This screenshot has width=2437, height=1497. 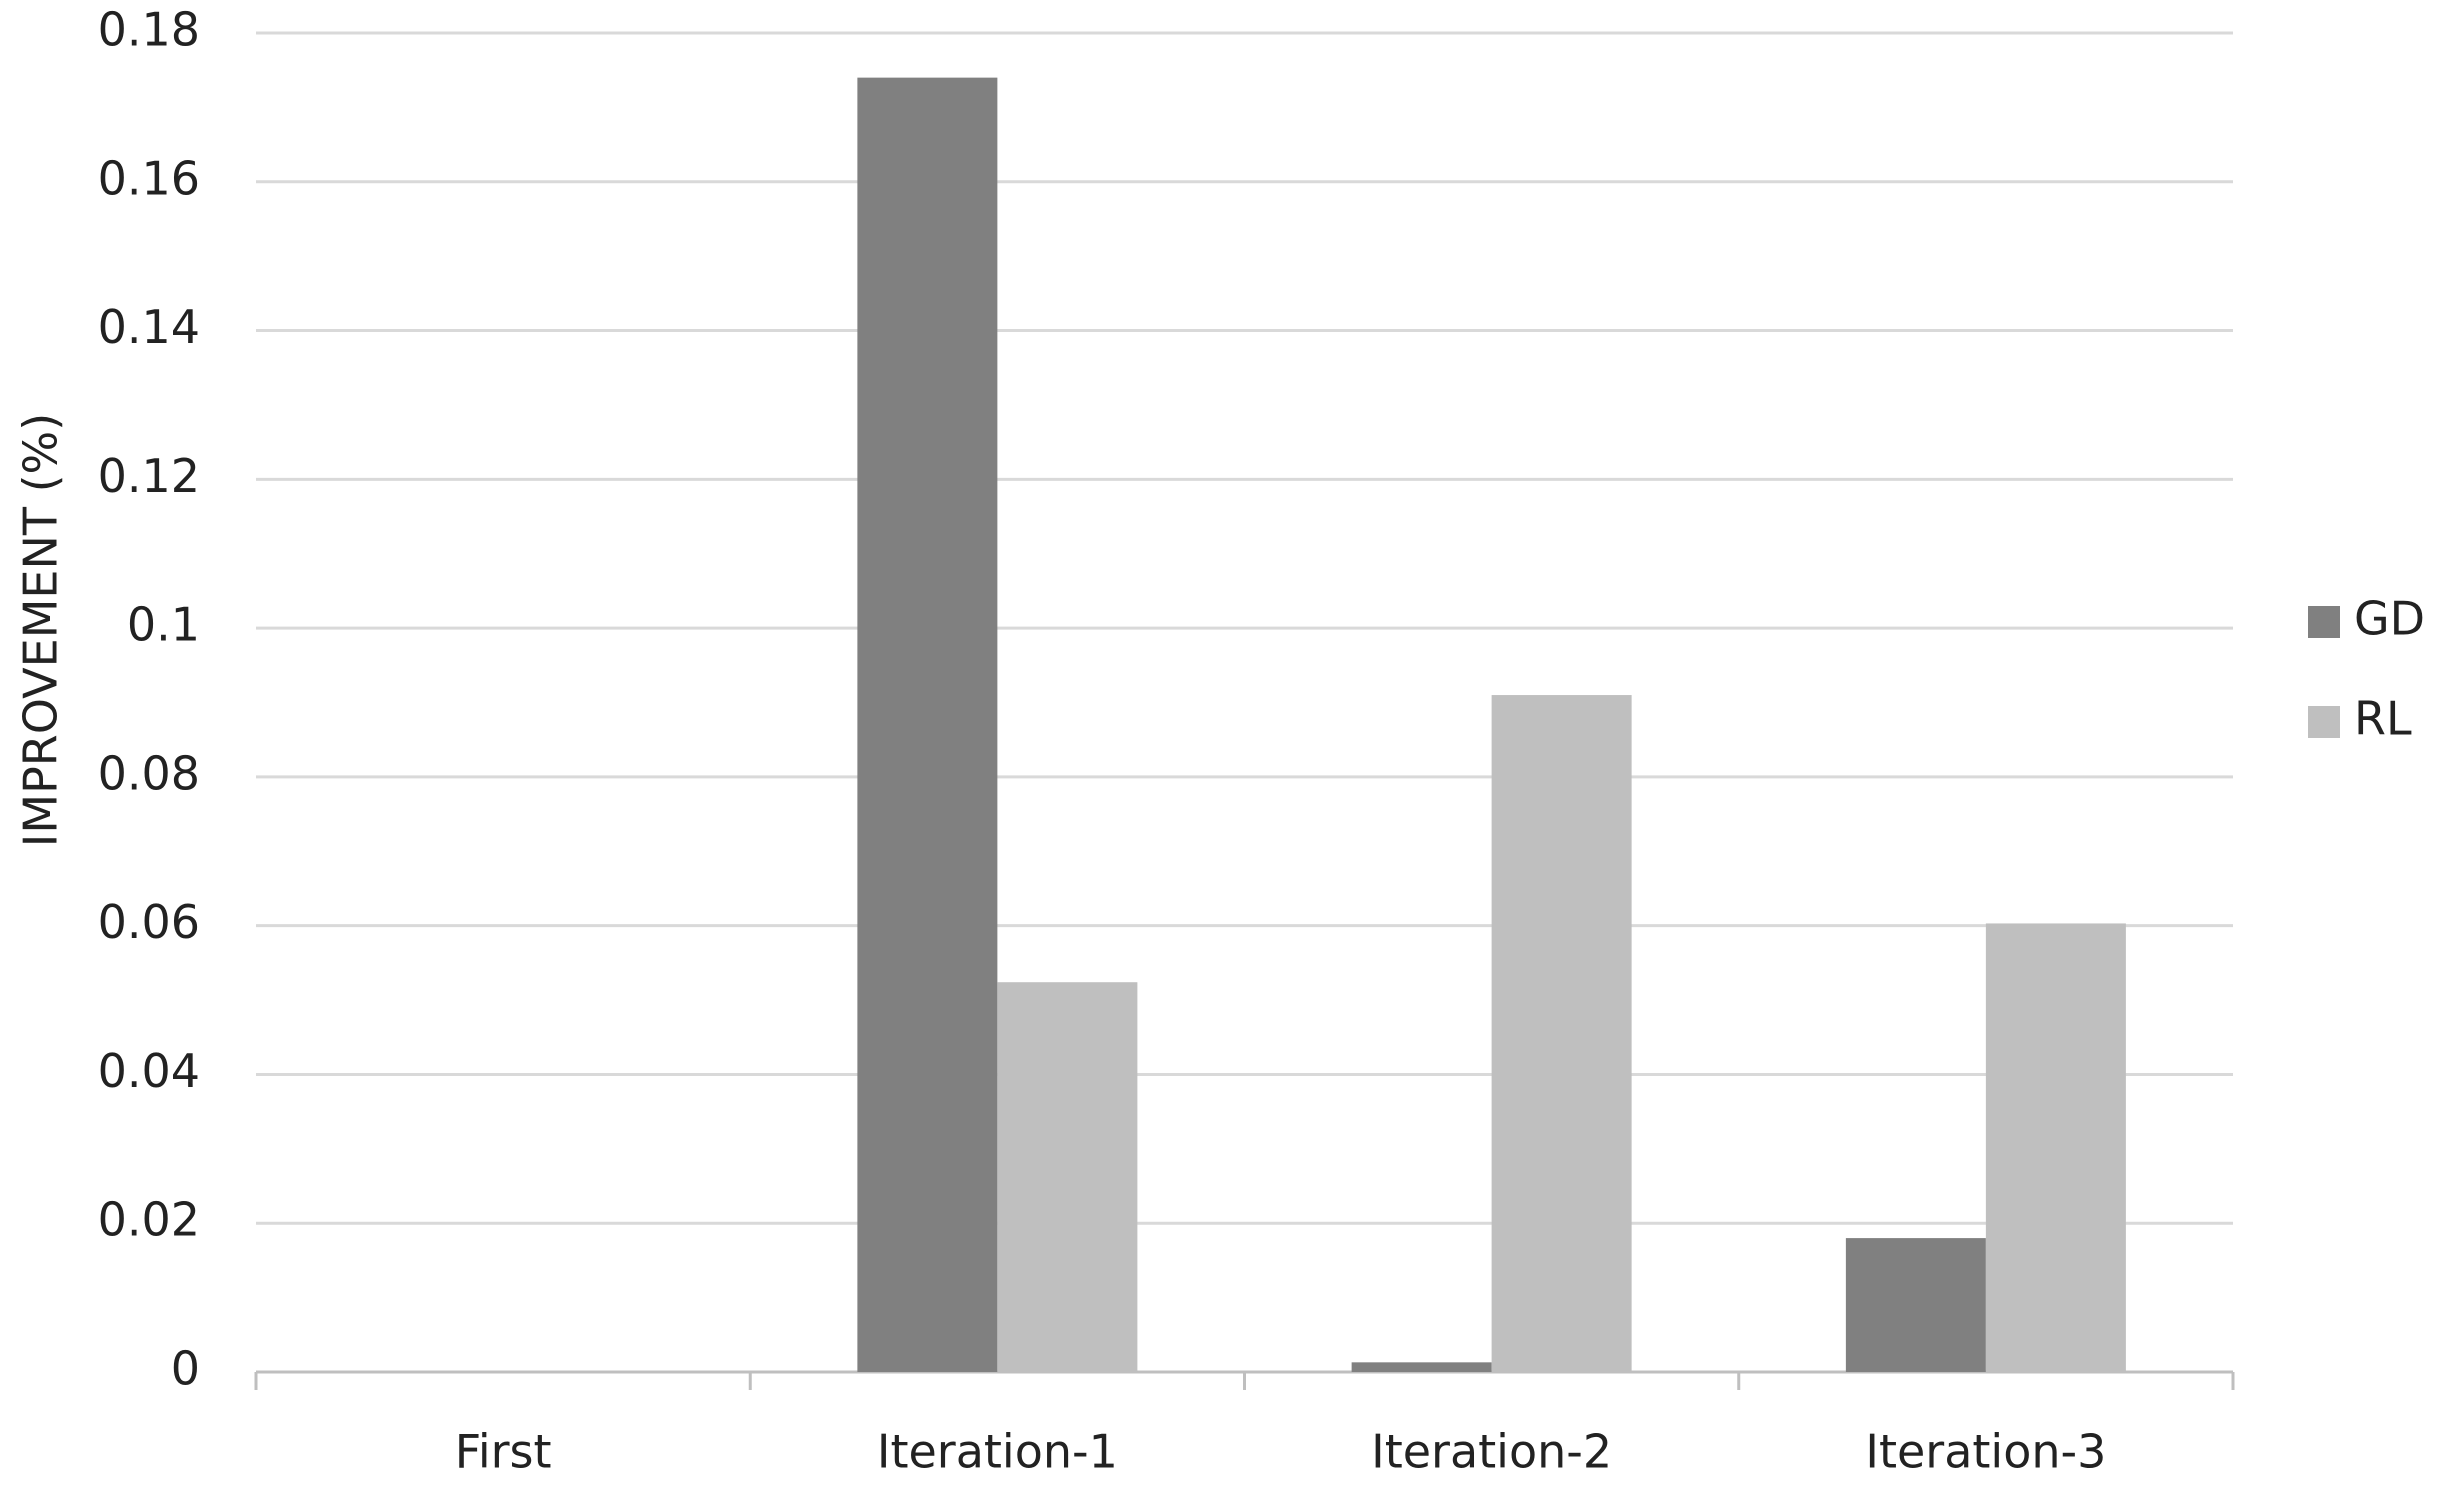 What do you see at coordinates (163, 625) in the screenshot?
I see `y-tick-label: 0.1` at bounding box center [163, 625].